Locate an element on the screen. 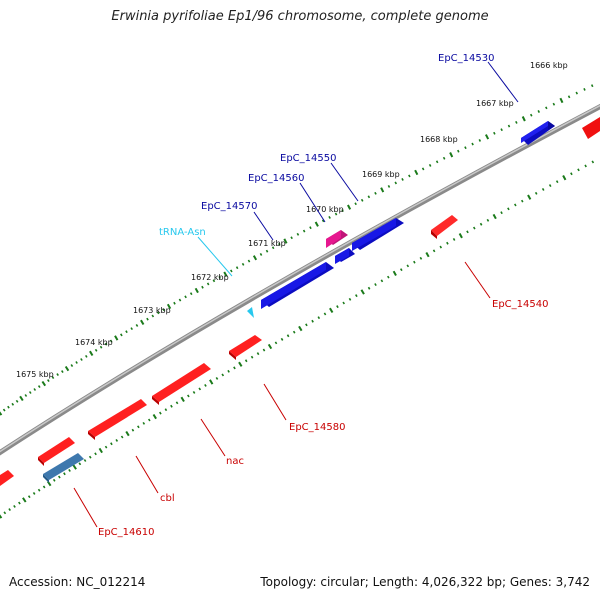  gene-nac is located at coordinates (181, 384).